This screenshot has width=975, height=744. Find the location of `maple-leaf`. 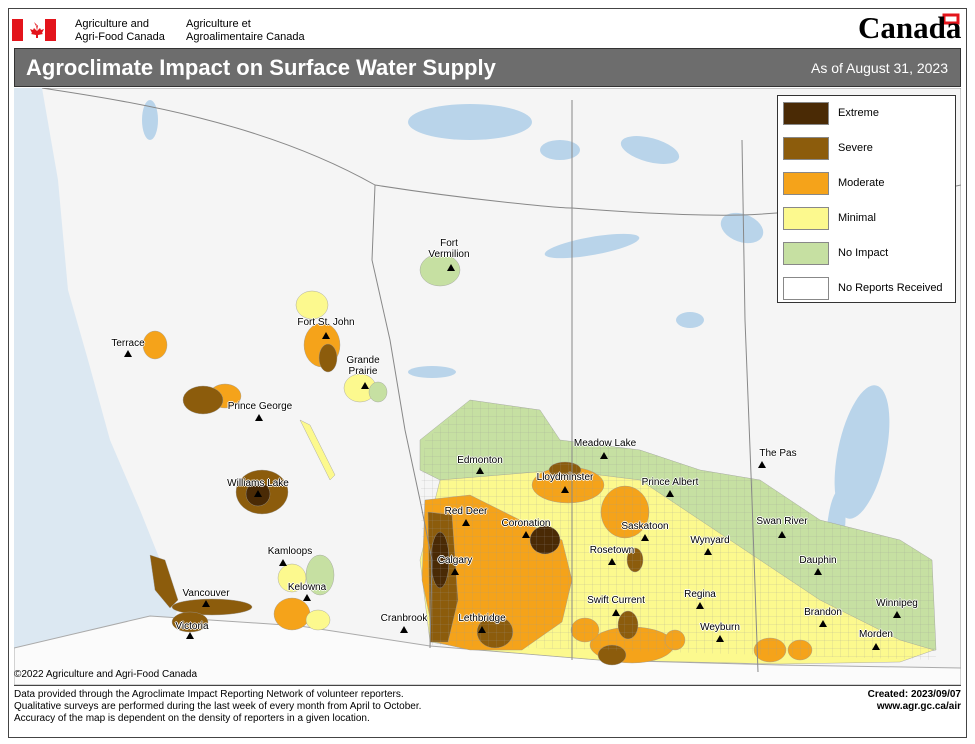

maple-leaf is located at coordinates (37, 30).